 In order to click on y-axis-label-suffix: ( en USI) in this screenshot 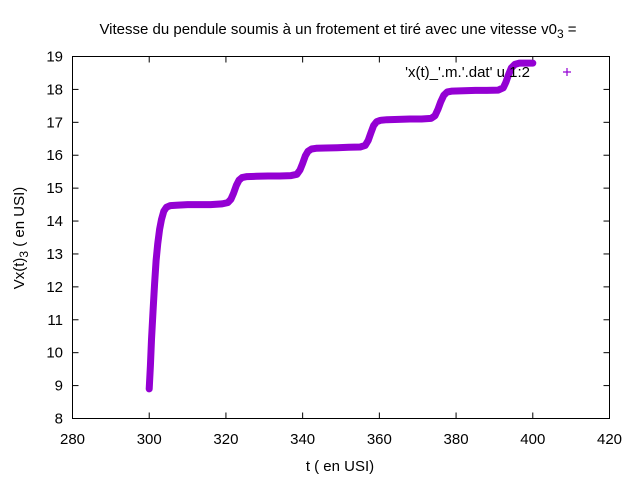, I will do `click(19, 219)`.